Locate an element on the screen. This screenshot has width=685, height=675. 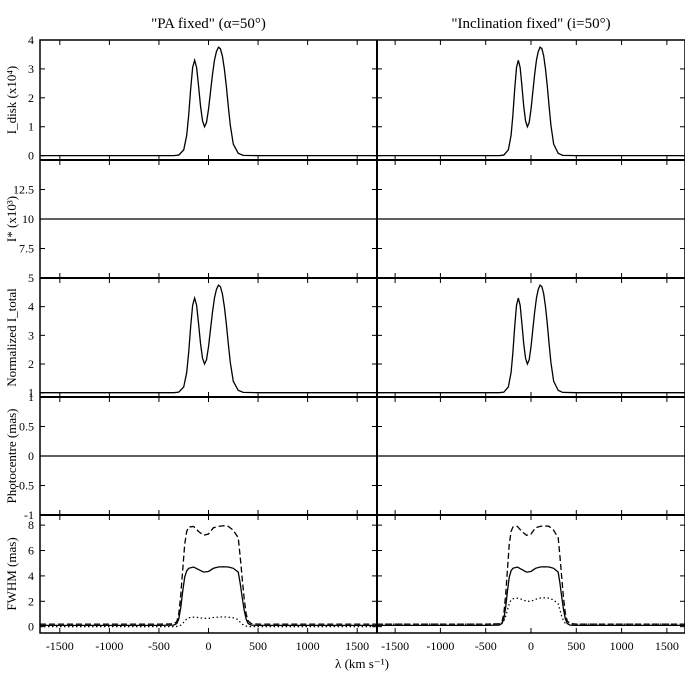
col-2-xtick-label-5: 500 is located at coordinates (576, 646).